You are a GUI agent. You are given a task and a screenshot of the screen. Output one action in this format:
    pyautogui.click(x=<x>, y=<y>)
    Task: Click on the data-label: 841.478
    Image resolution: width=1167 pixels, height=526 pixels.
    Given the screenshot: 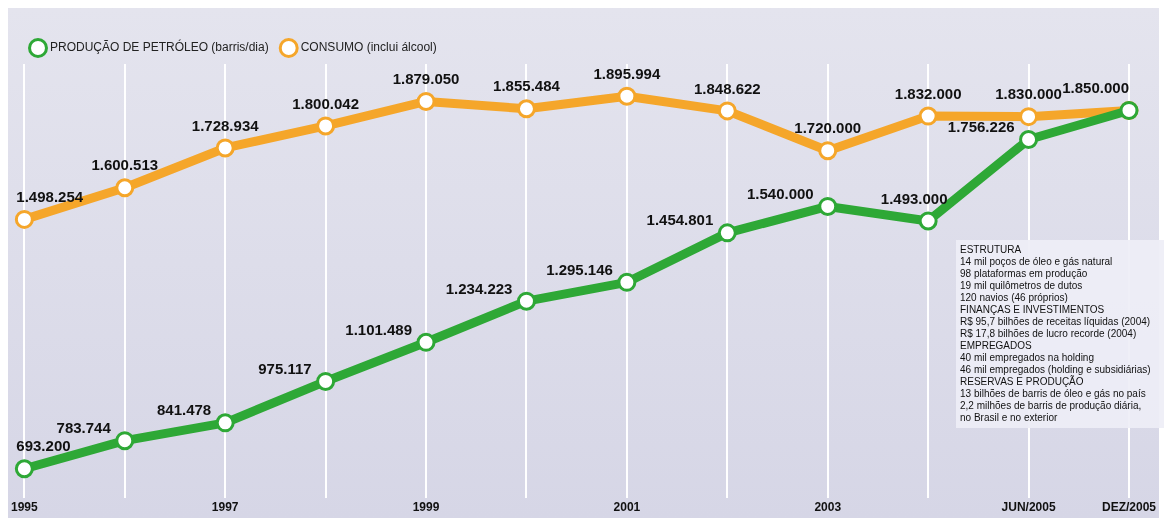 What is the action you would take?
    pyautogui.click(x=184, y=410)
    